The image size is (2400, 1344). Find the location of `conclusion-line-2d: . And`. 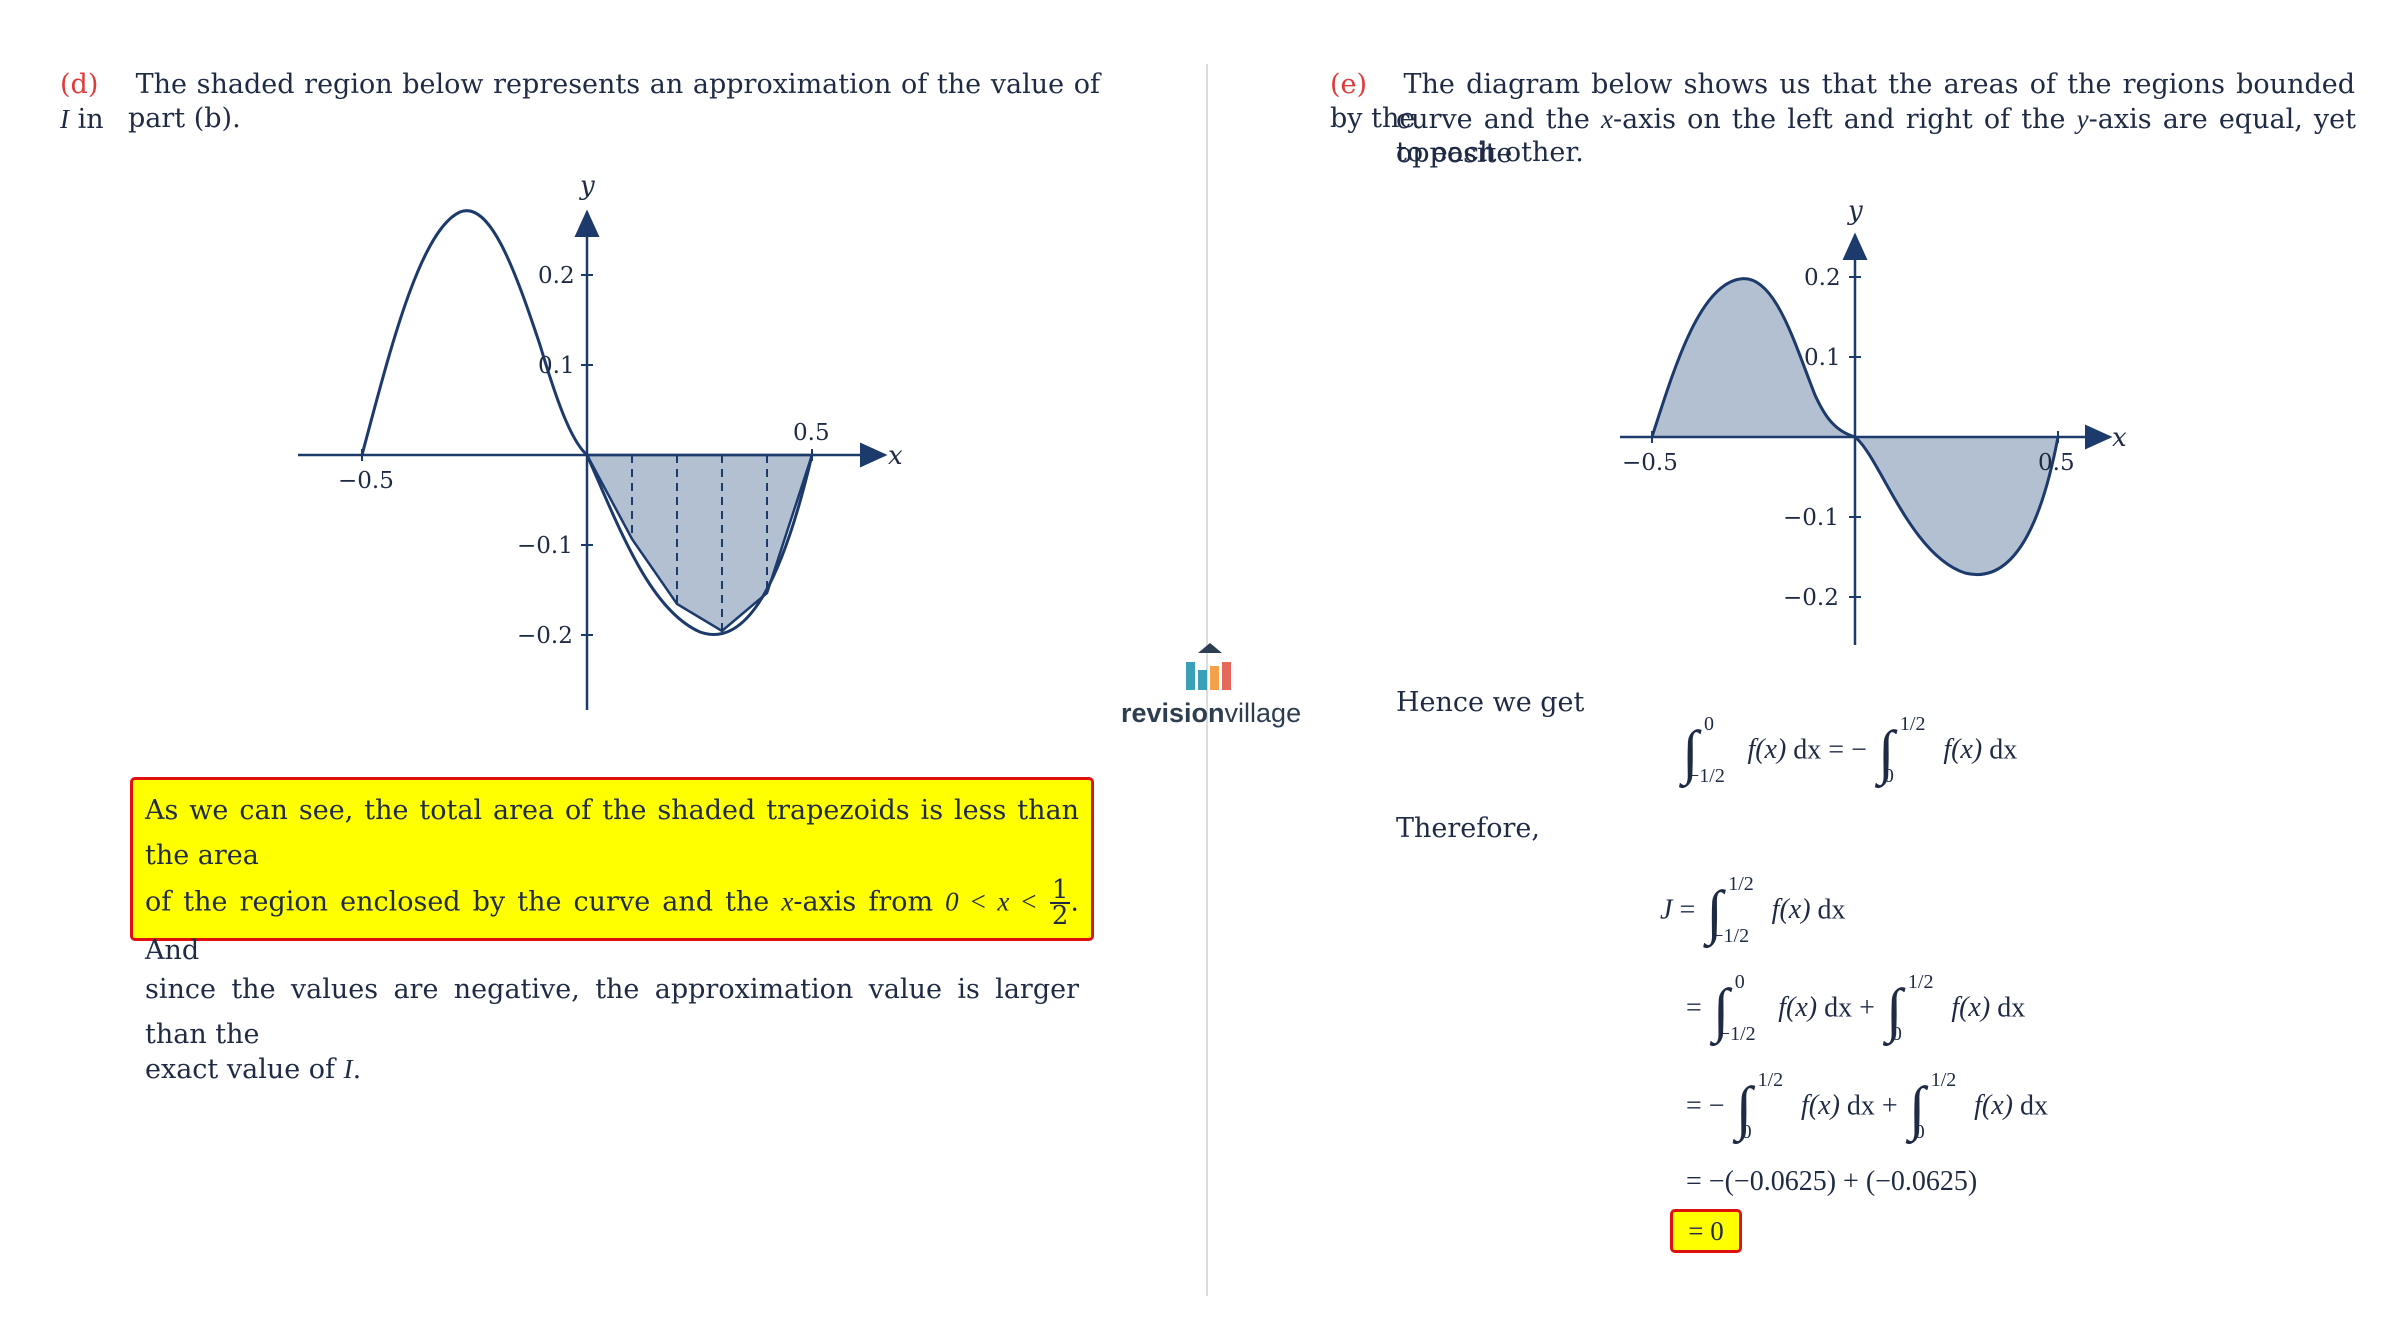

conclusion-line-2d: . And is located at coordinates (612, 926).